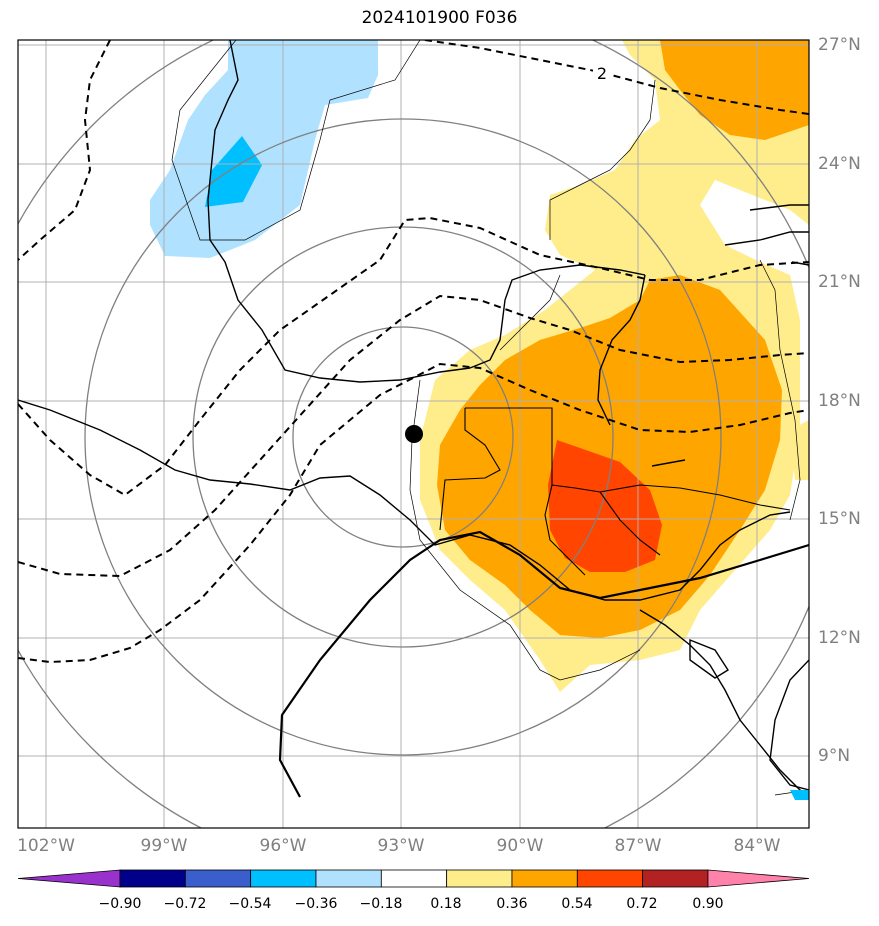 This screenshot has width=879, height=926. Describe the element at coordinates (577, 904) in the screenshot. I see `colorbar-tick-label: 0.54` at that location.